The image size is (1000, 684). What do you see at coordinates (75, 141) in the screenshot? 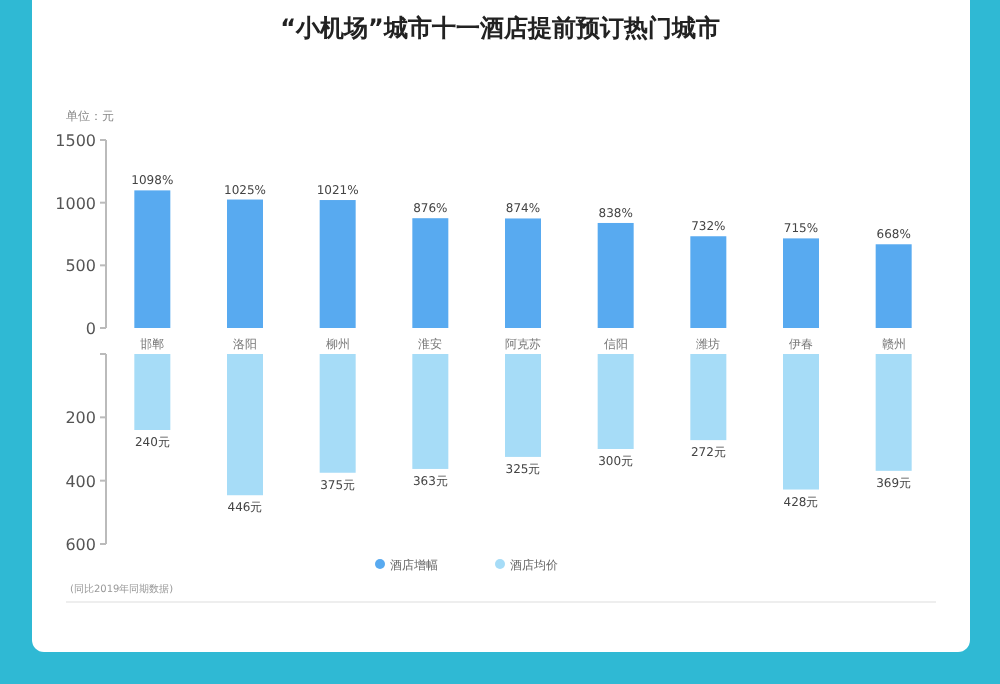
I see `y-tick-label: 1500` at bounding box center [75, 141].